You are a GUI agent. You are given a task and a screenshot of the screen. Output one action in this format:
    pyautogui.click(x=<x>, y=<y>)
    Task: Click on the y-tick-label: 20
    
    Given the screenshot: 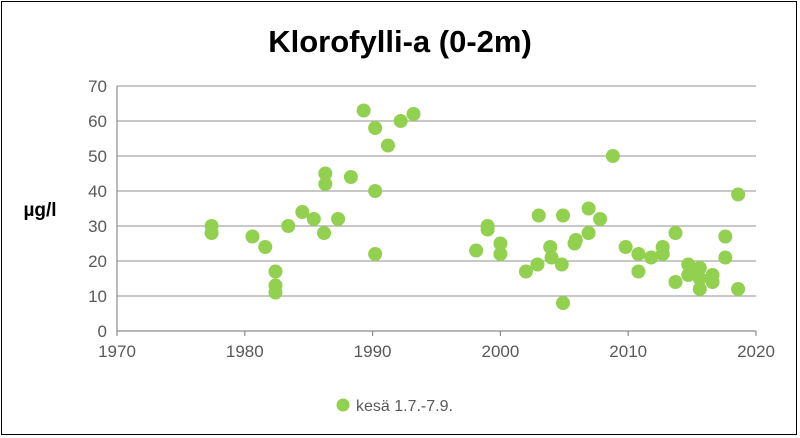 What is the action you would take?
    pyautogui.click(x=97, y=261)
    